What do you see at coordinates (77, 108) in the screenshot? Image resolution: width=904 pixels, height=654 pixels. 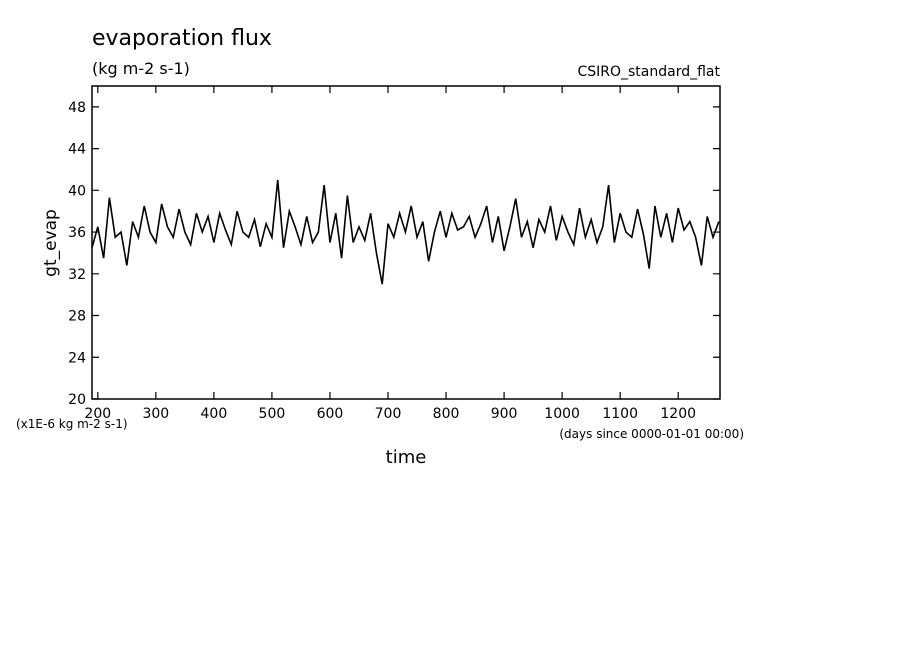 I see `y-tick-label: 48` at bounding box center [77, 108].